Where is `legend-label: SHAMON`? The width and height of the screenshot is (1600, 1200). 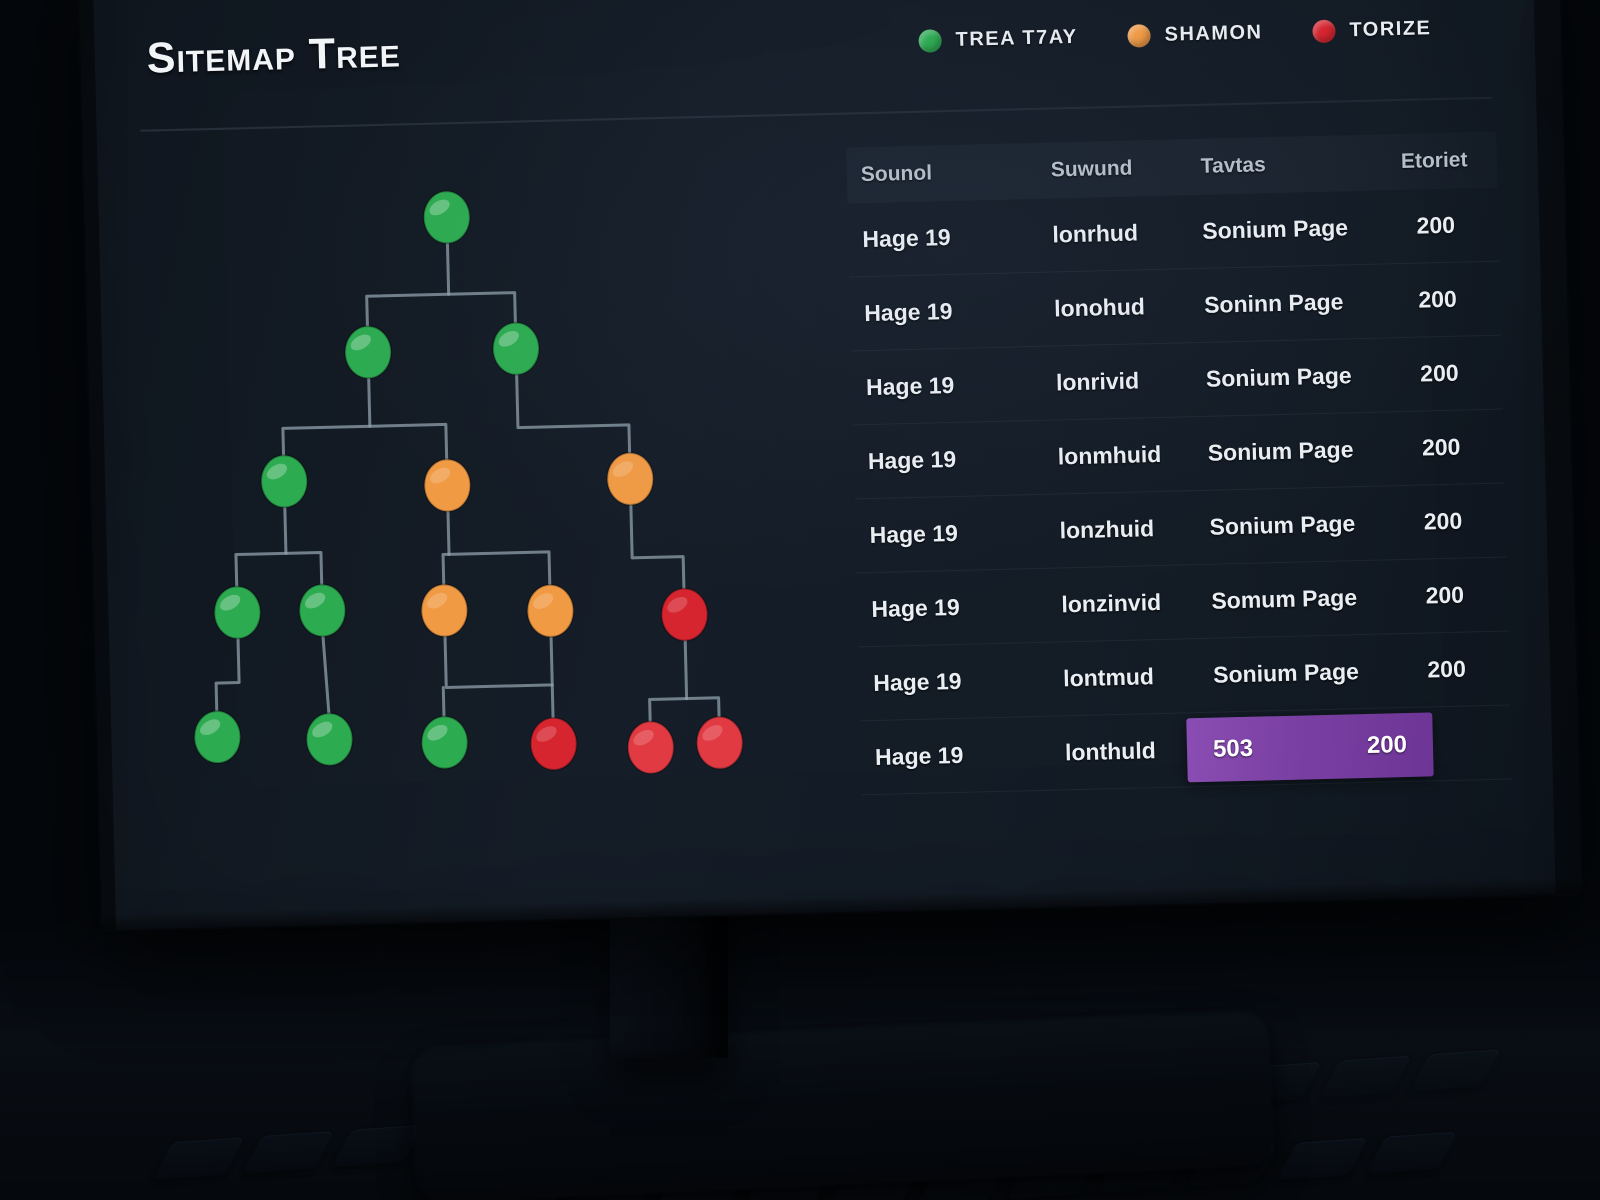 legend-label: SHAMON is located at coordinates (1213, 33).